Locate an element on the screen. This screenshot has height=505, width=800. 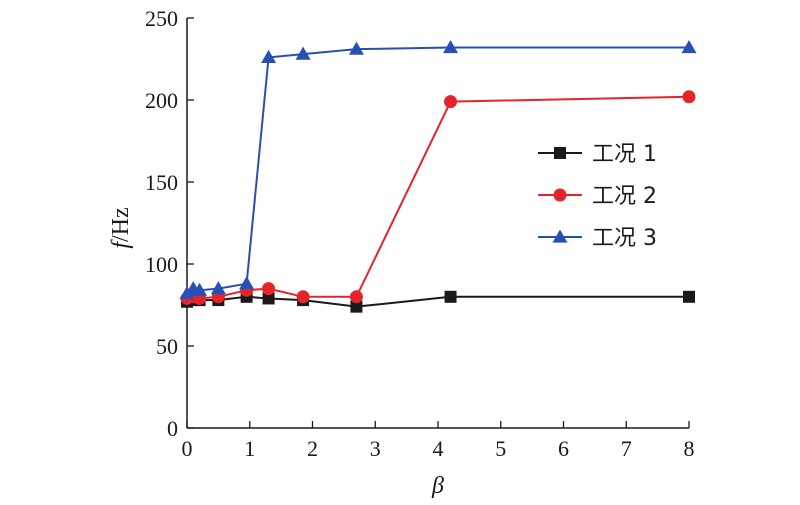
y-tick-label: 150 is located at coordinates (161, 182).